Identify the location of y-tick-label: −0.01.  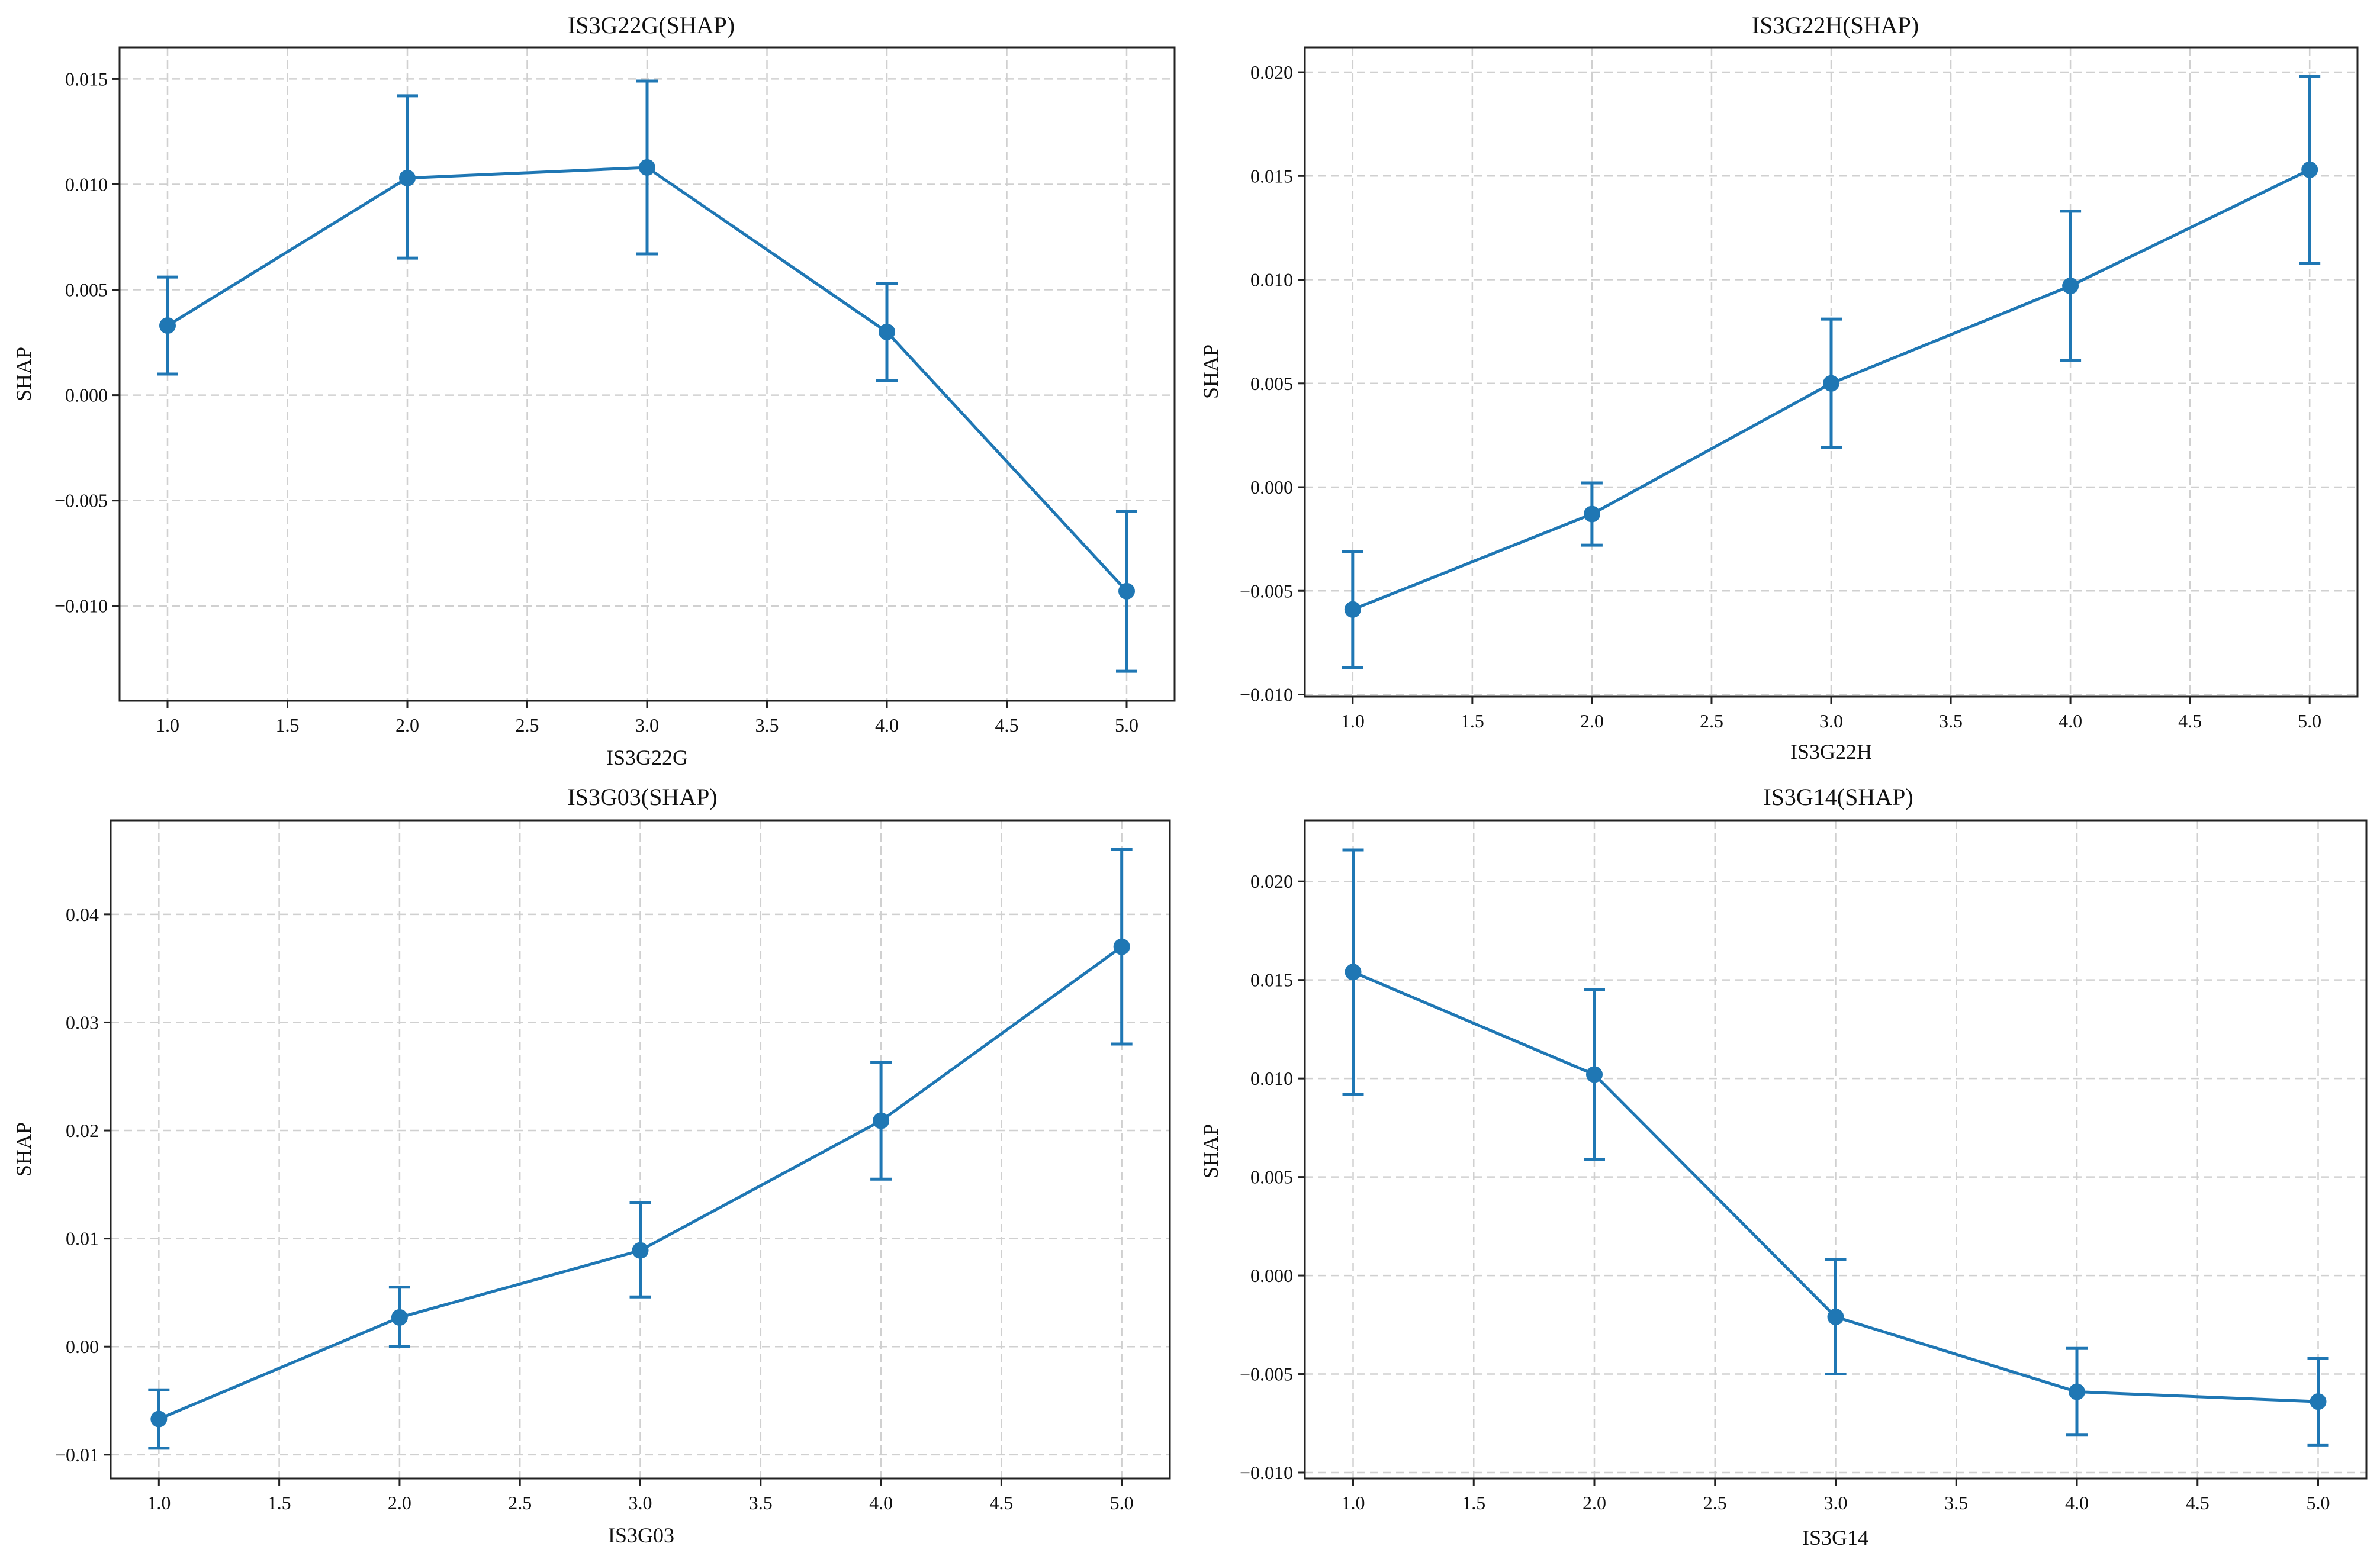
(77, 1454).